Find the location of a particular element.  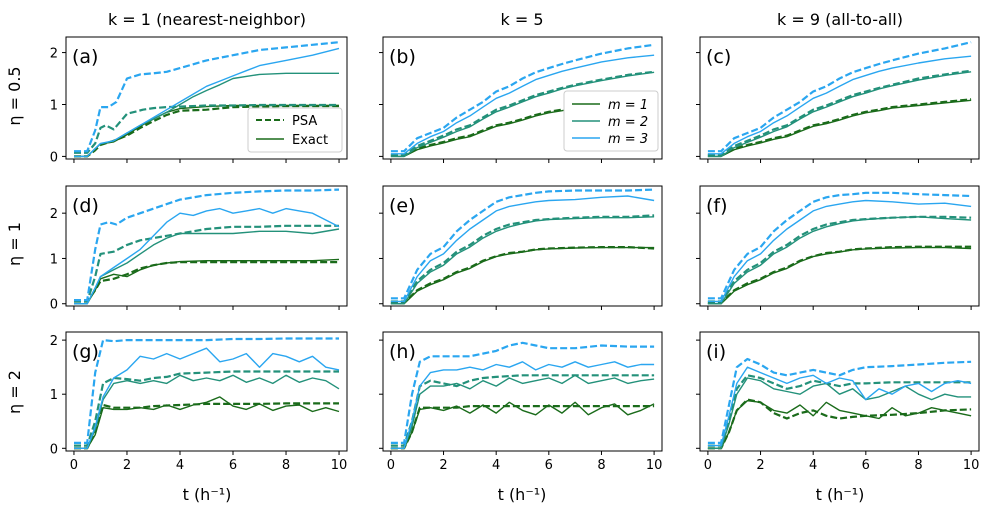

x-axis-label-2: t (h⁻¹) is located at coordinates (840, 494).